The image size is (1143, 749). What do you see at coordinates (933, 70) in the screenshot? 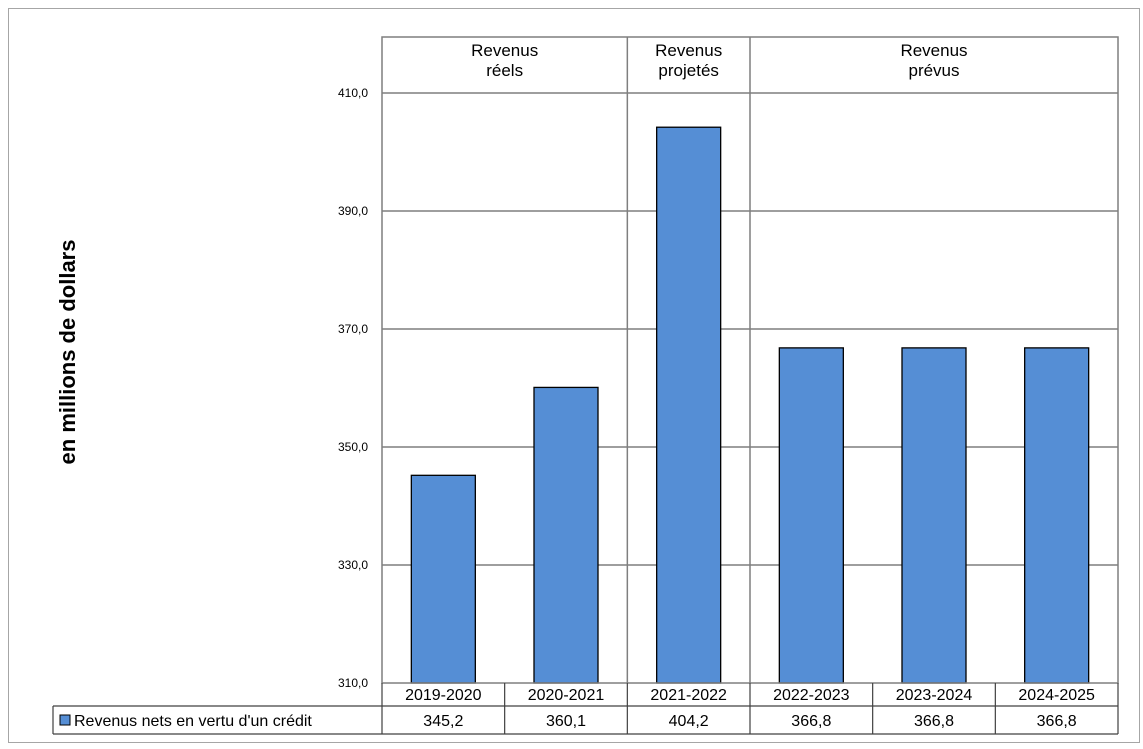
I see `group-header-sublabel: prévus` at bounding box center [933, 70].